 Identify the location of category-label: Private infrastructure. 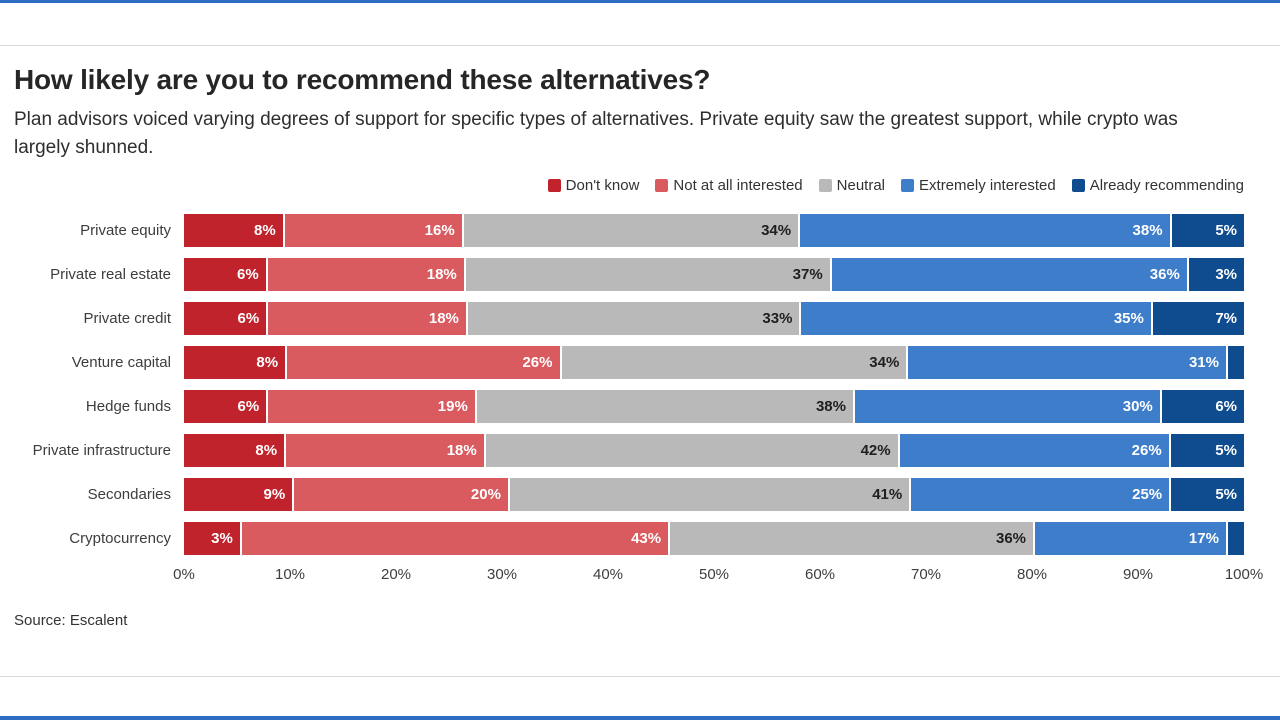
(101, 451).